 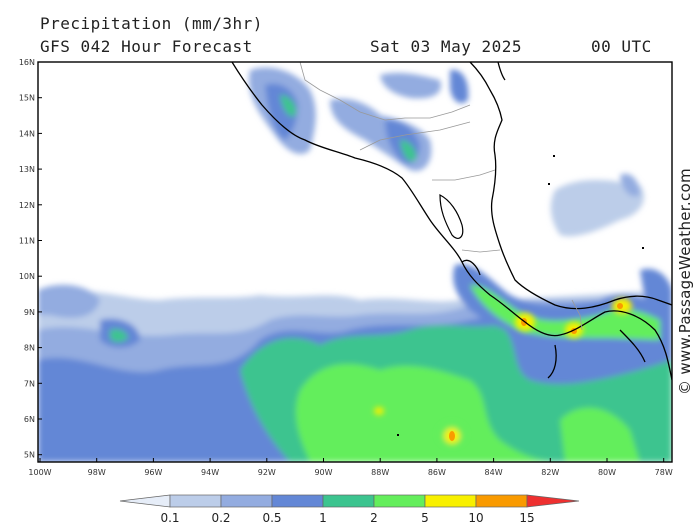 I want to click on lon-label: 78W, so click(x=664, y=472).